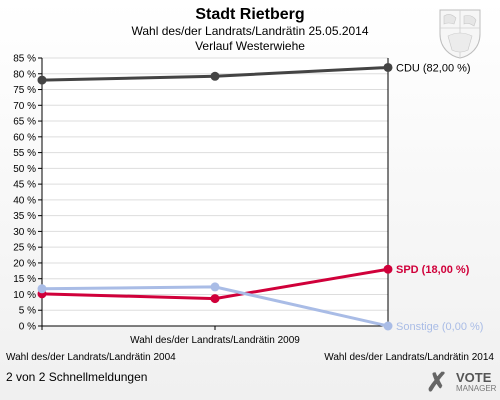  I want to click on series-end-label-spd: SPD (18,00 %), so click(433, 270).